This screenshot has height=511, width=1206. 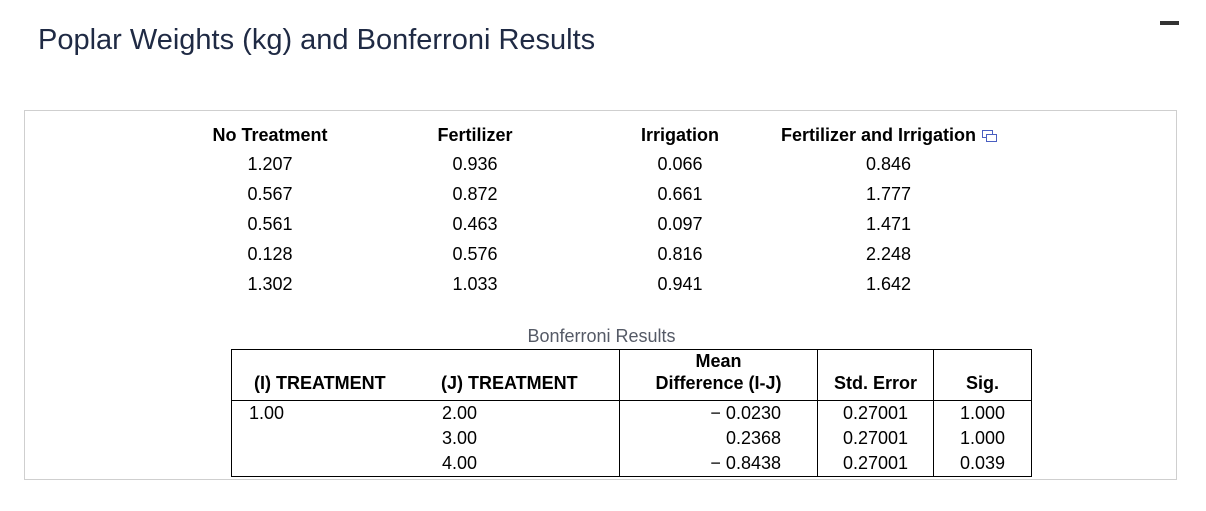 What do you see at coordinates (267, 413) in the screenshot?
I see `table-cell: 1.00` at bounding box center [267, 413].